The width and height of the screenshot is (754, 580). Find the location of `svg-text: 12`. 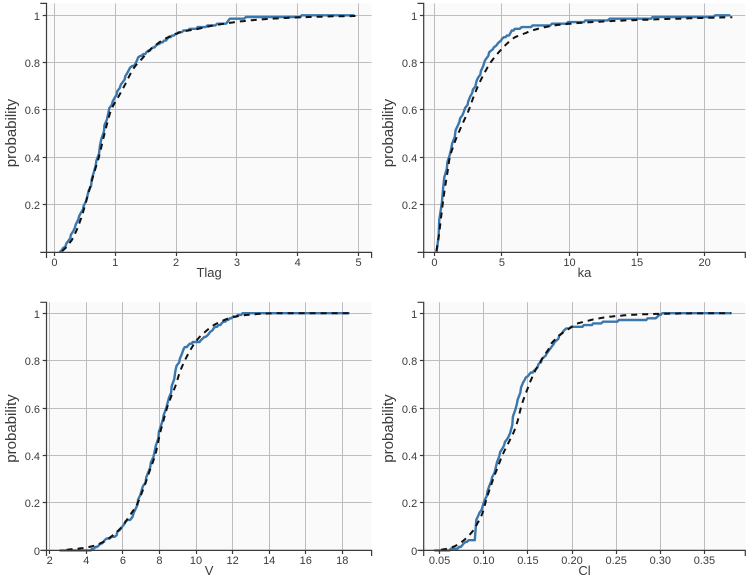

svg-text: 12 is located at coordinates (232, 561).